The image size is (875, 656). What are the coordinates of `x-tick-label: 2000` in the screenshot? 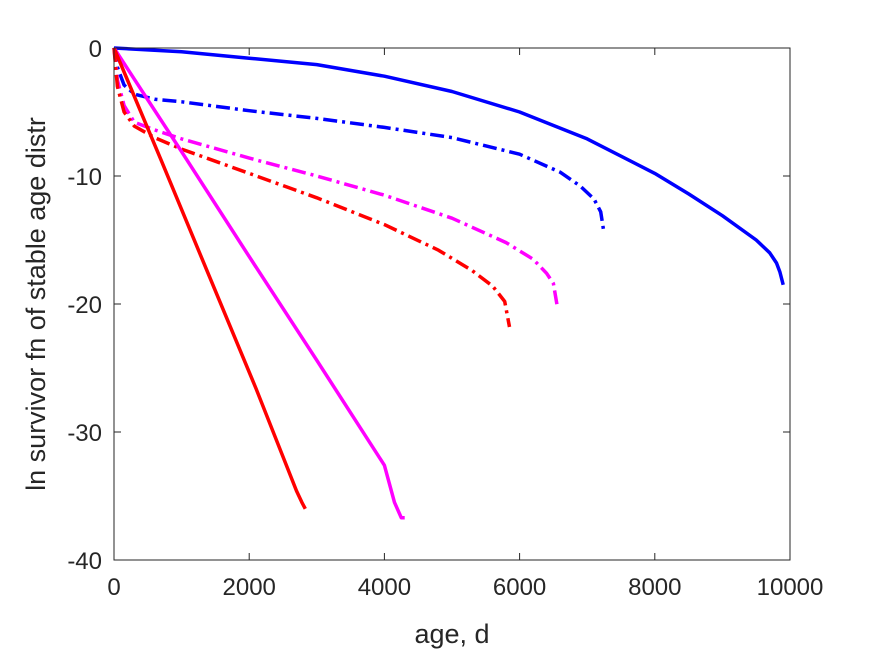 It's located at (249, 587).